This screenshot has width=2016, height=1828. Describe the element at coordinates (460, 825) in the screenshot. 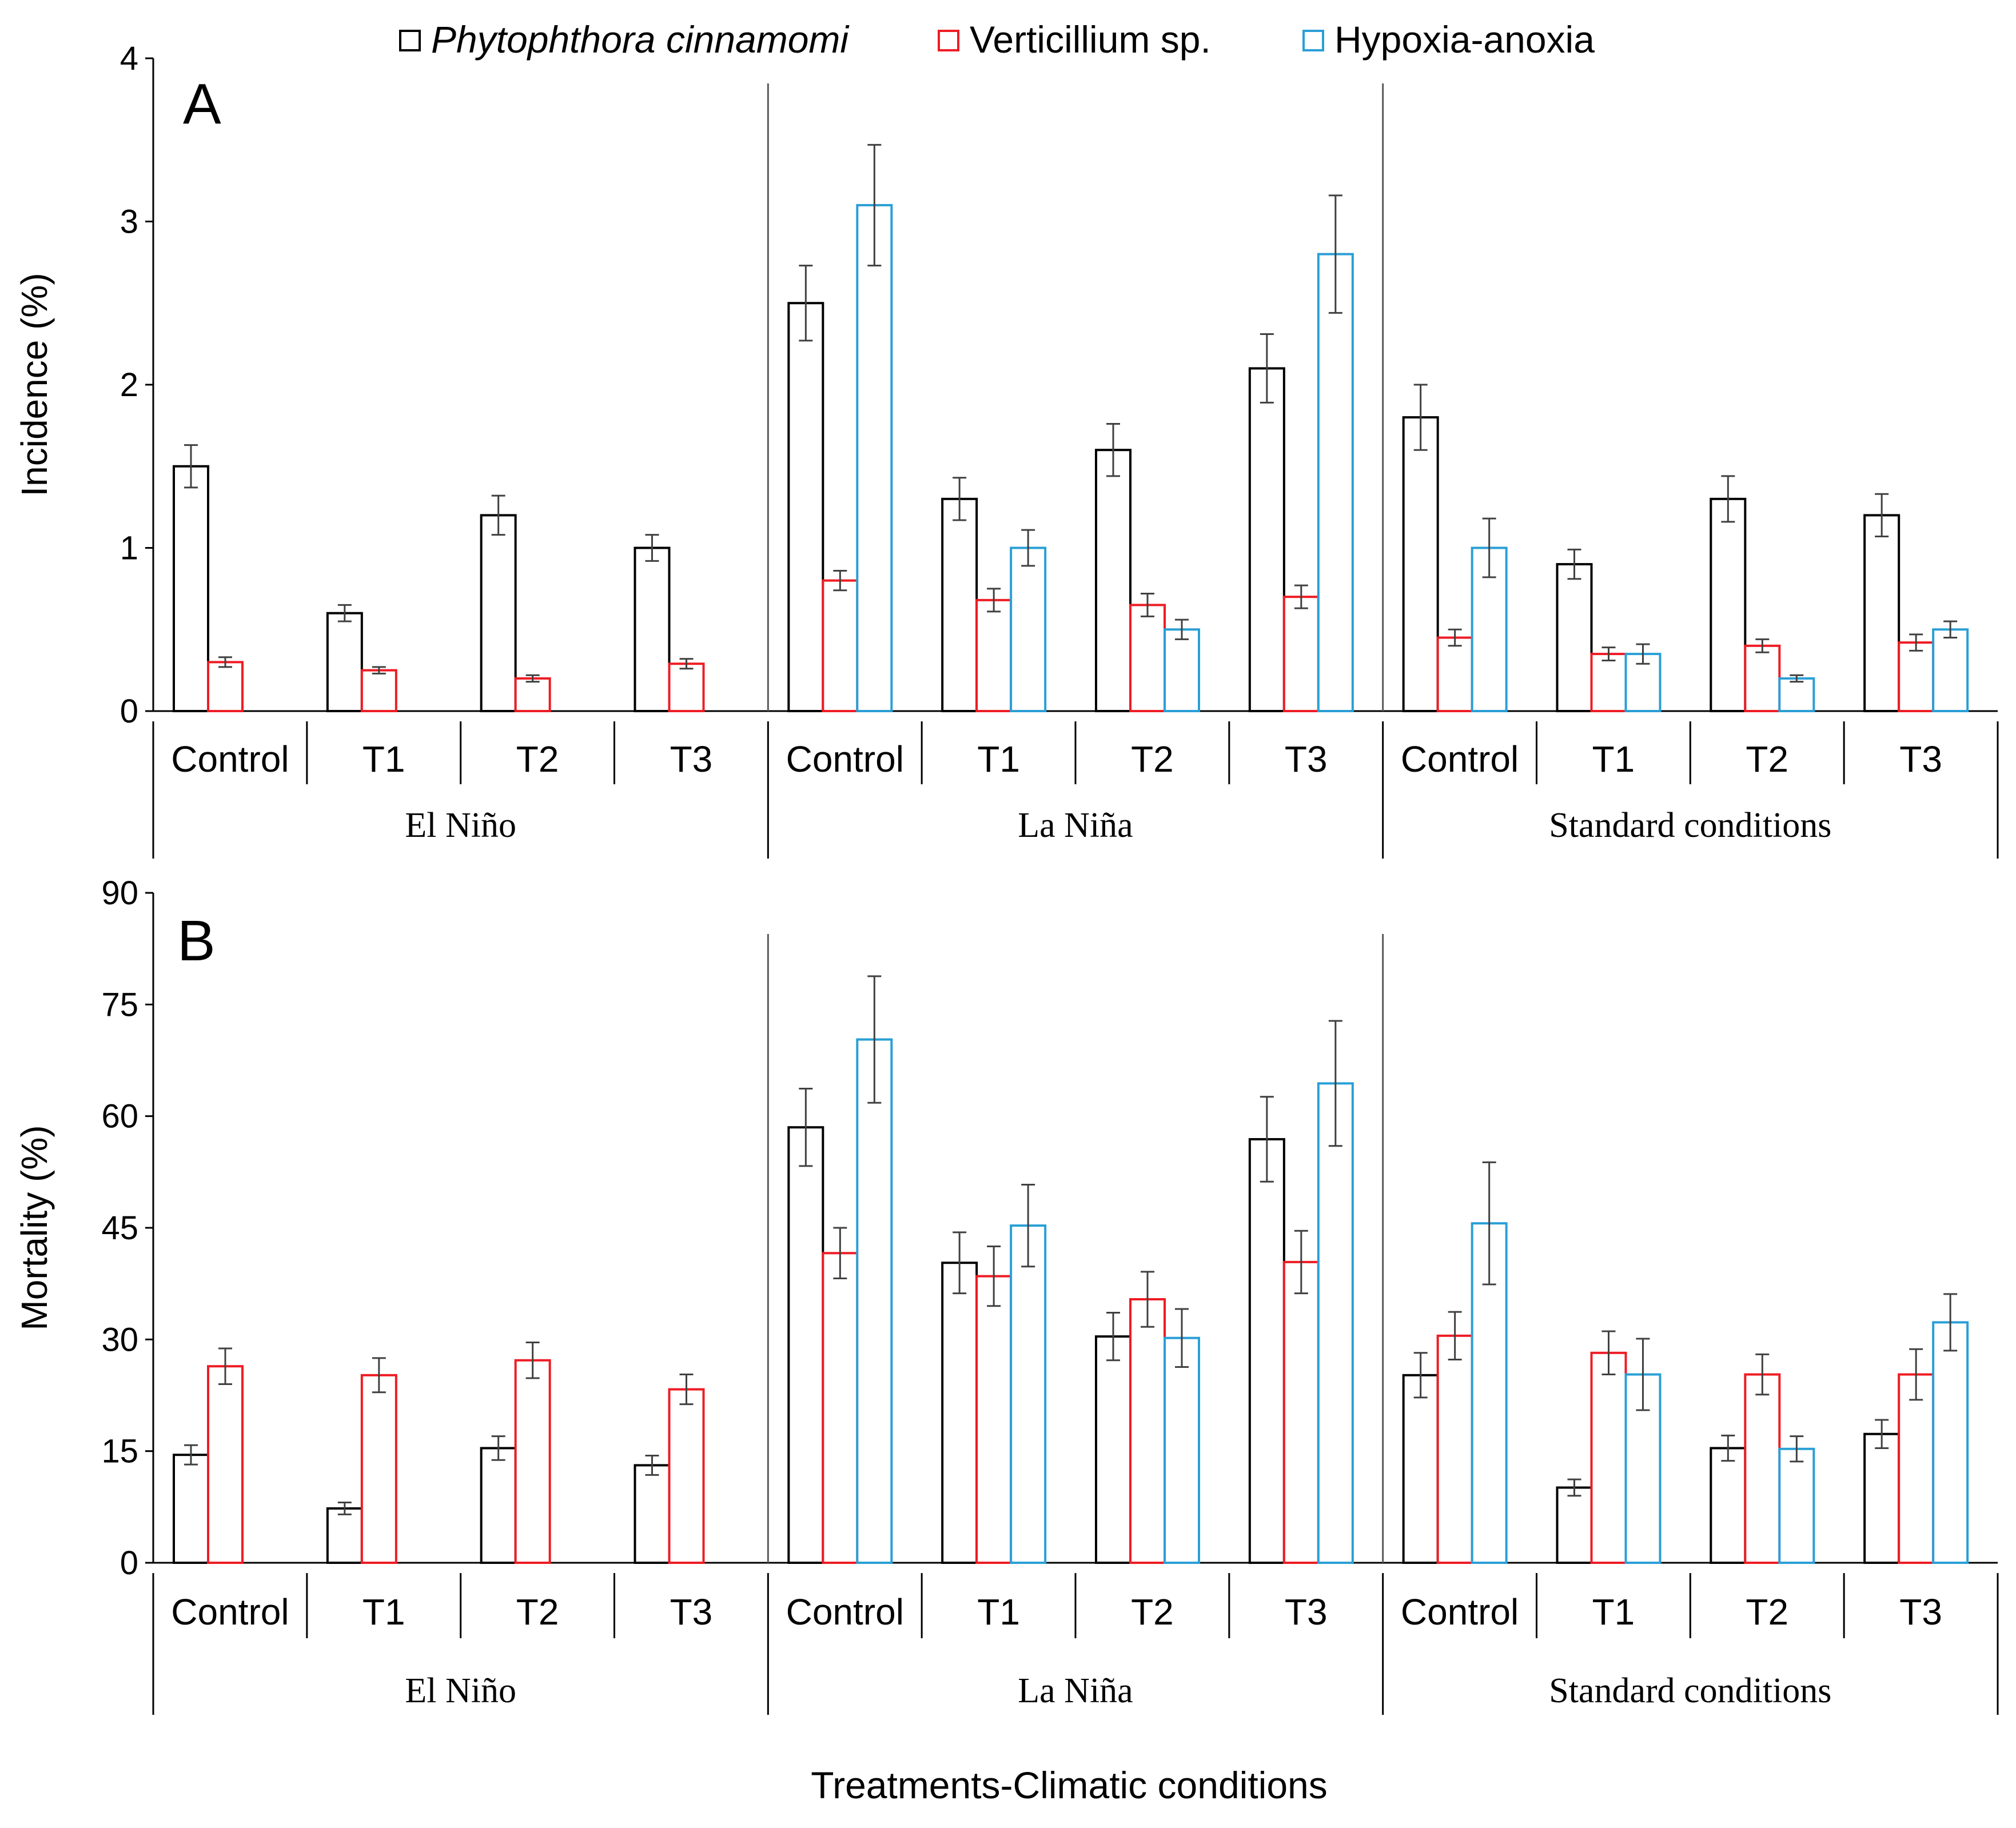

I see `panel-a-group-label-el-ni-o: El Niño` at that location.